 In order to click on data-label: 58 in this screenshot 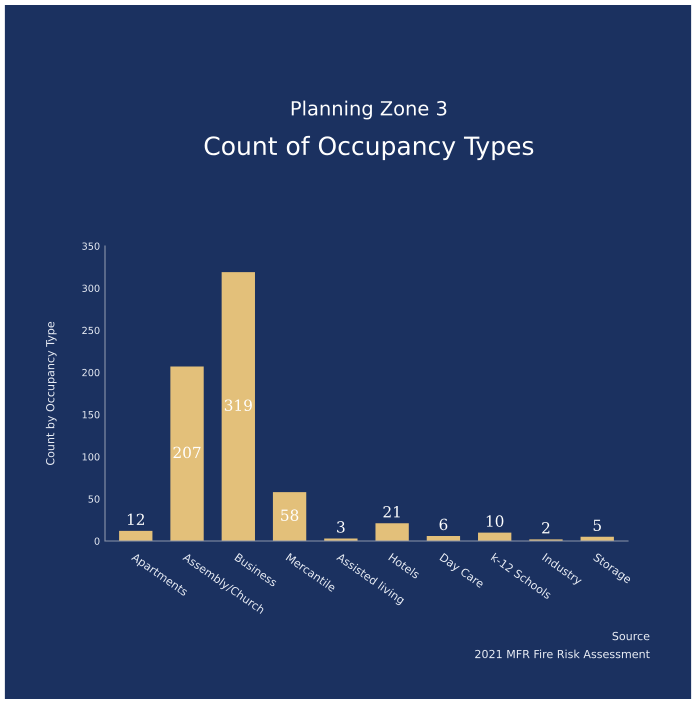, I will do `click(289, 515)`.